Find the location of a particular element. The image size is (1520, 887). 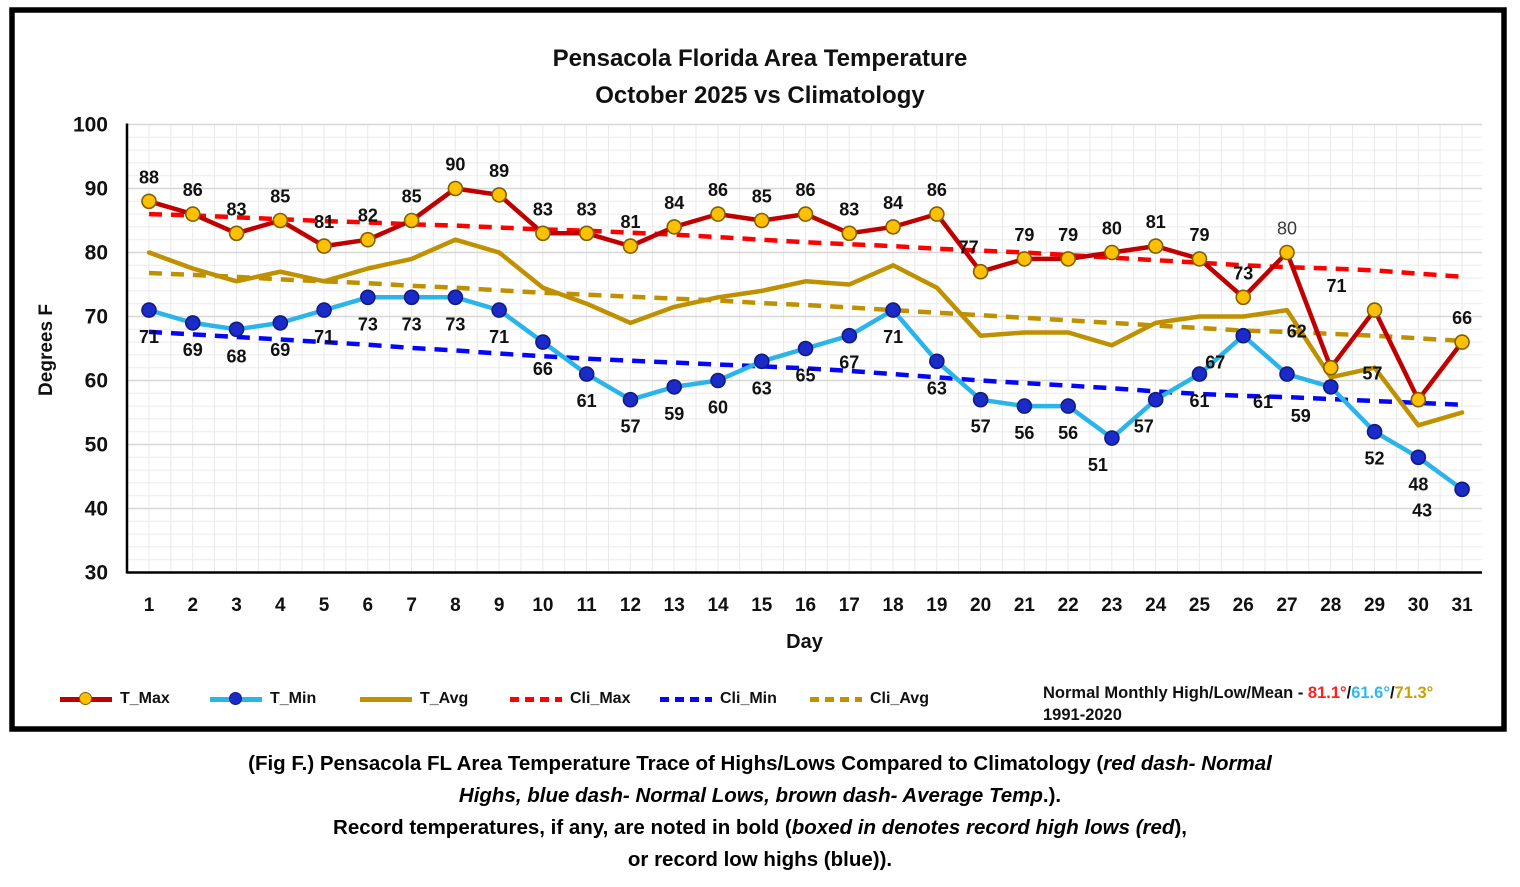

data-label-t_max-day28: 62 is located at coordinates (1297, 332).